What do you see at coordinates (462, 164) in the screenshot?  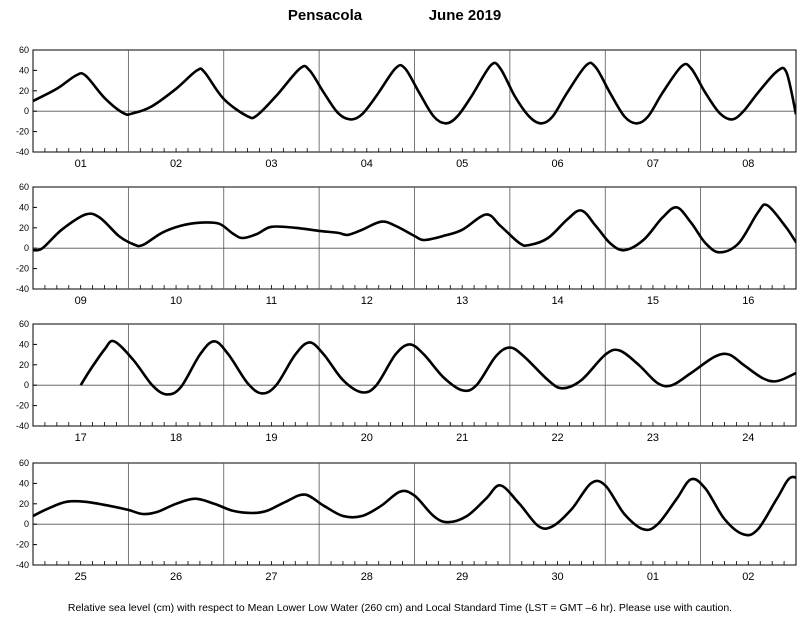 I see `day-label: 05` at bounding box center [462, 164].